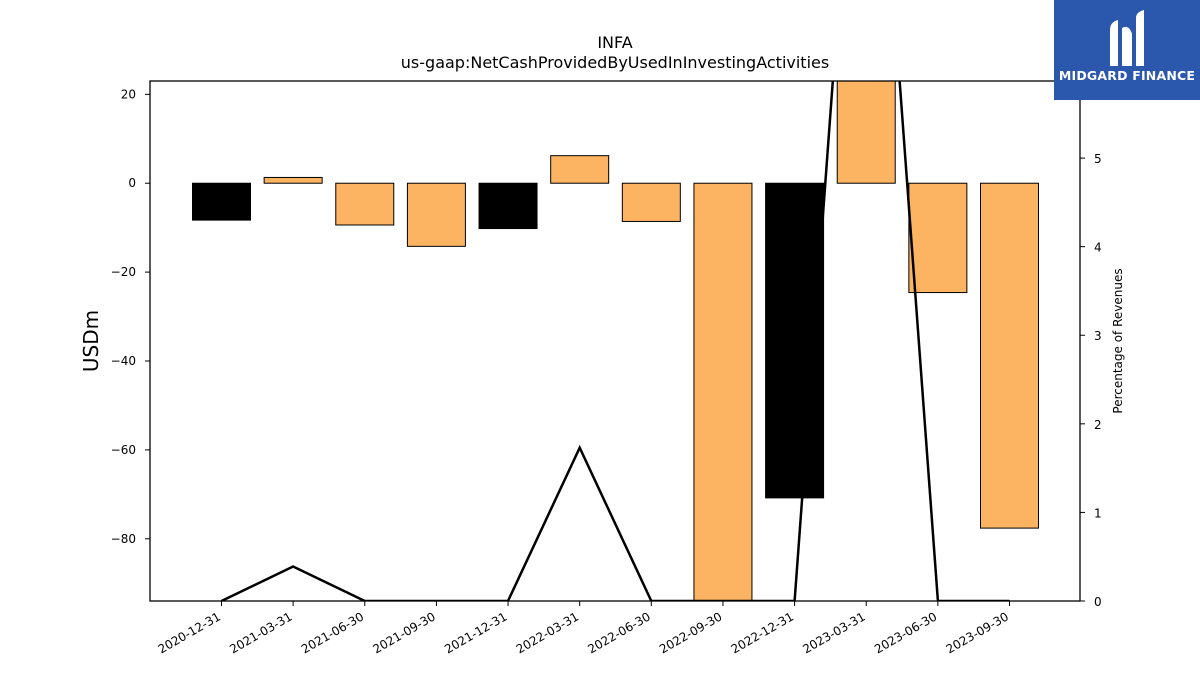  Describe the element at coordinates (123, 539) in the screenshot. I see `y-tick-label: −80` at that location.